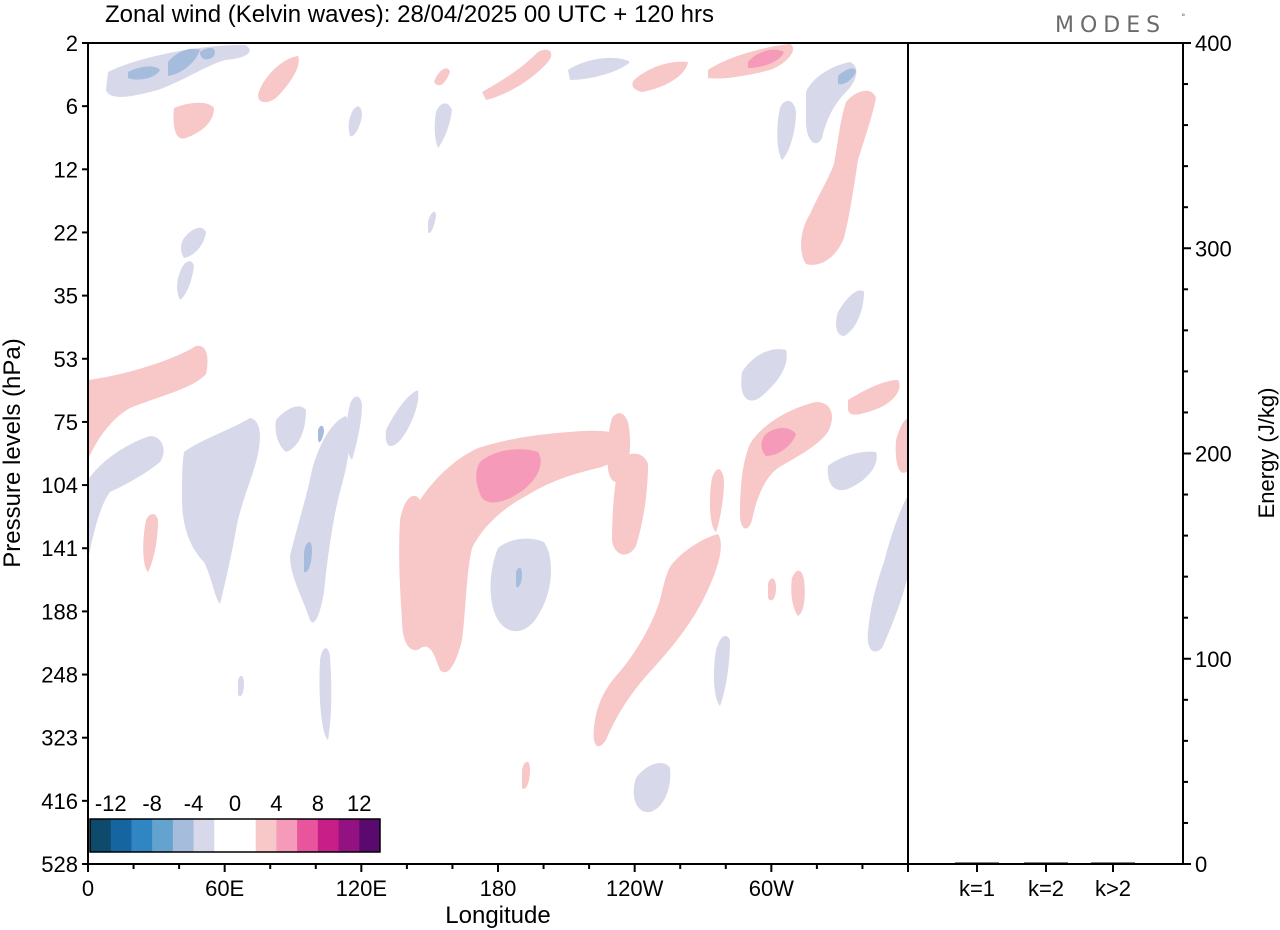  What do you see at coordinates (977, 888) in the screenshot?
I see `energy-category-label: k=1` at bounding box center [977, 888].